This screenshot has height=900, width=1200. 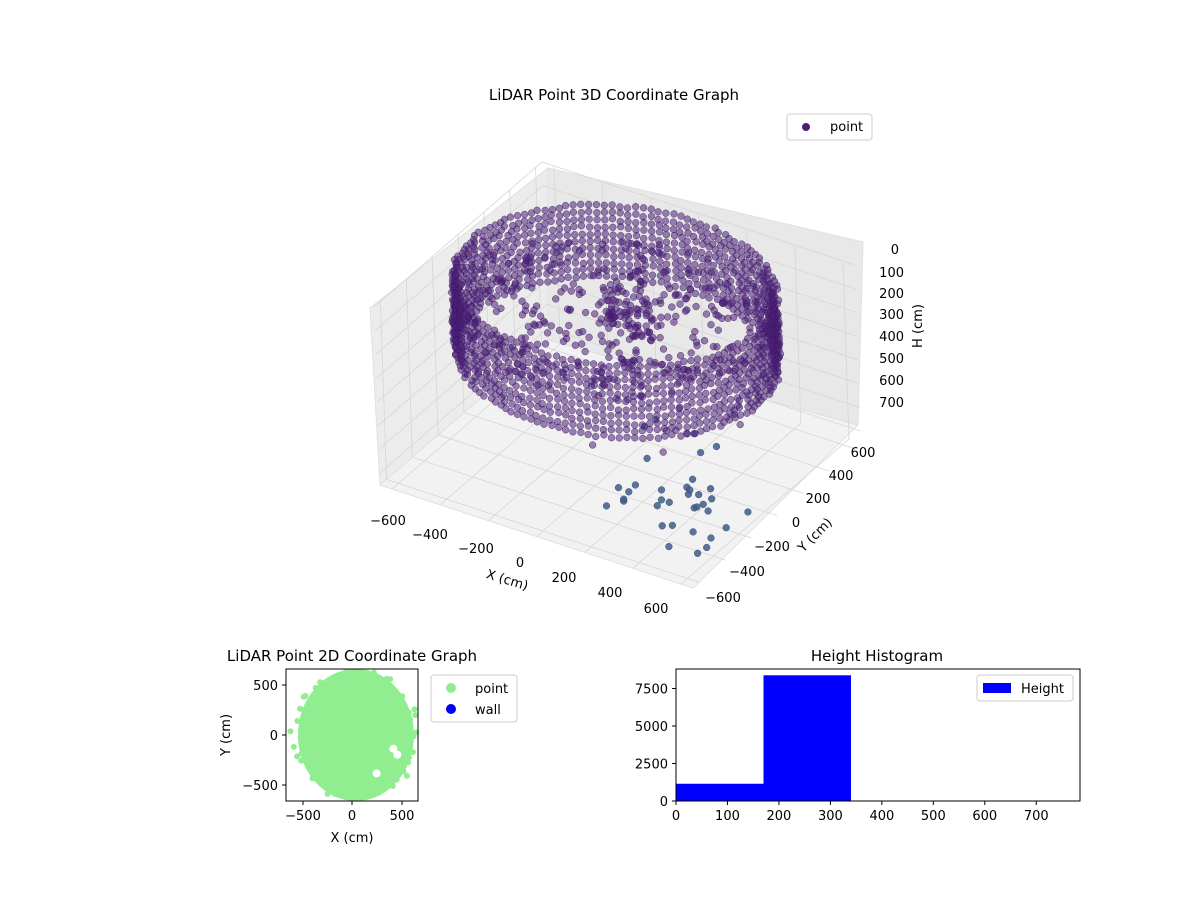 I want to click on x-tick-label: 700, so click(x=1036, y=816).